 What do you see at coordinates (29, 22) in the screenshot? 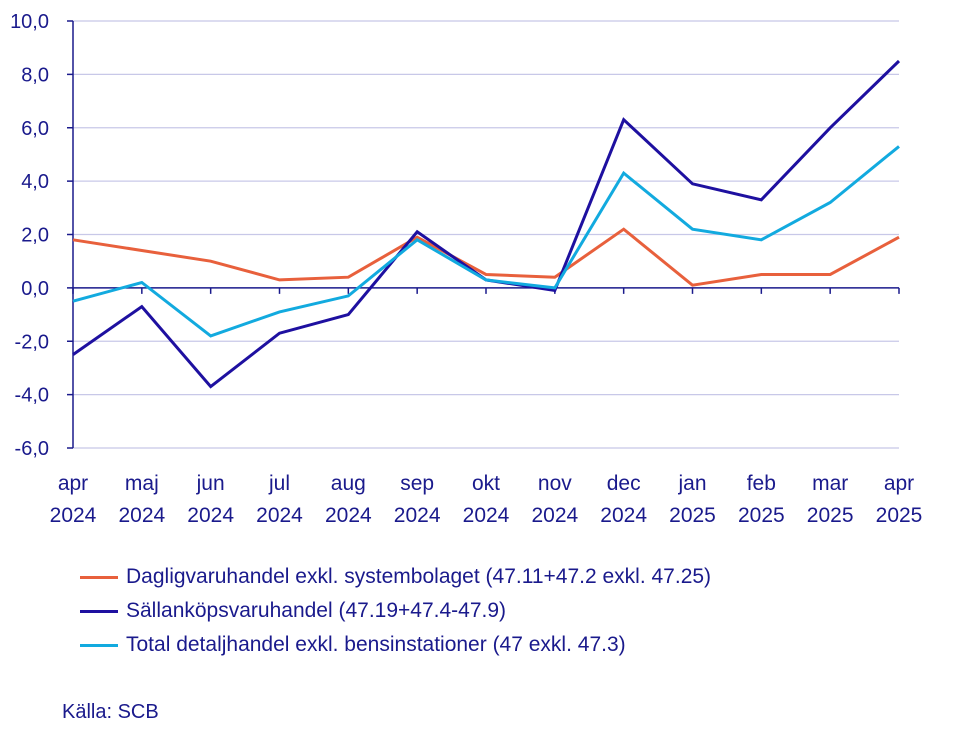
I see `y-tick-label: 10,0` at bounding box center [29, 22].